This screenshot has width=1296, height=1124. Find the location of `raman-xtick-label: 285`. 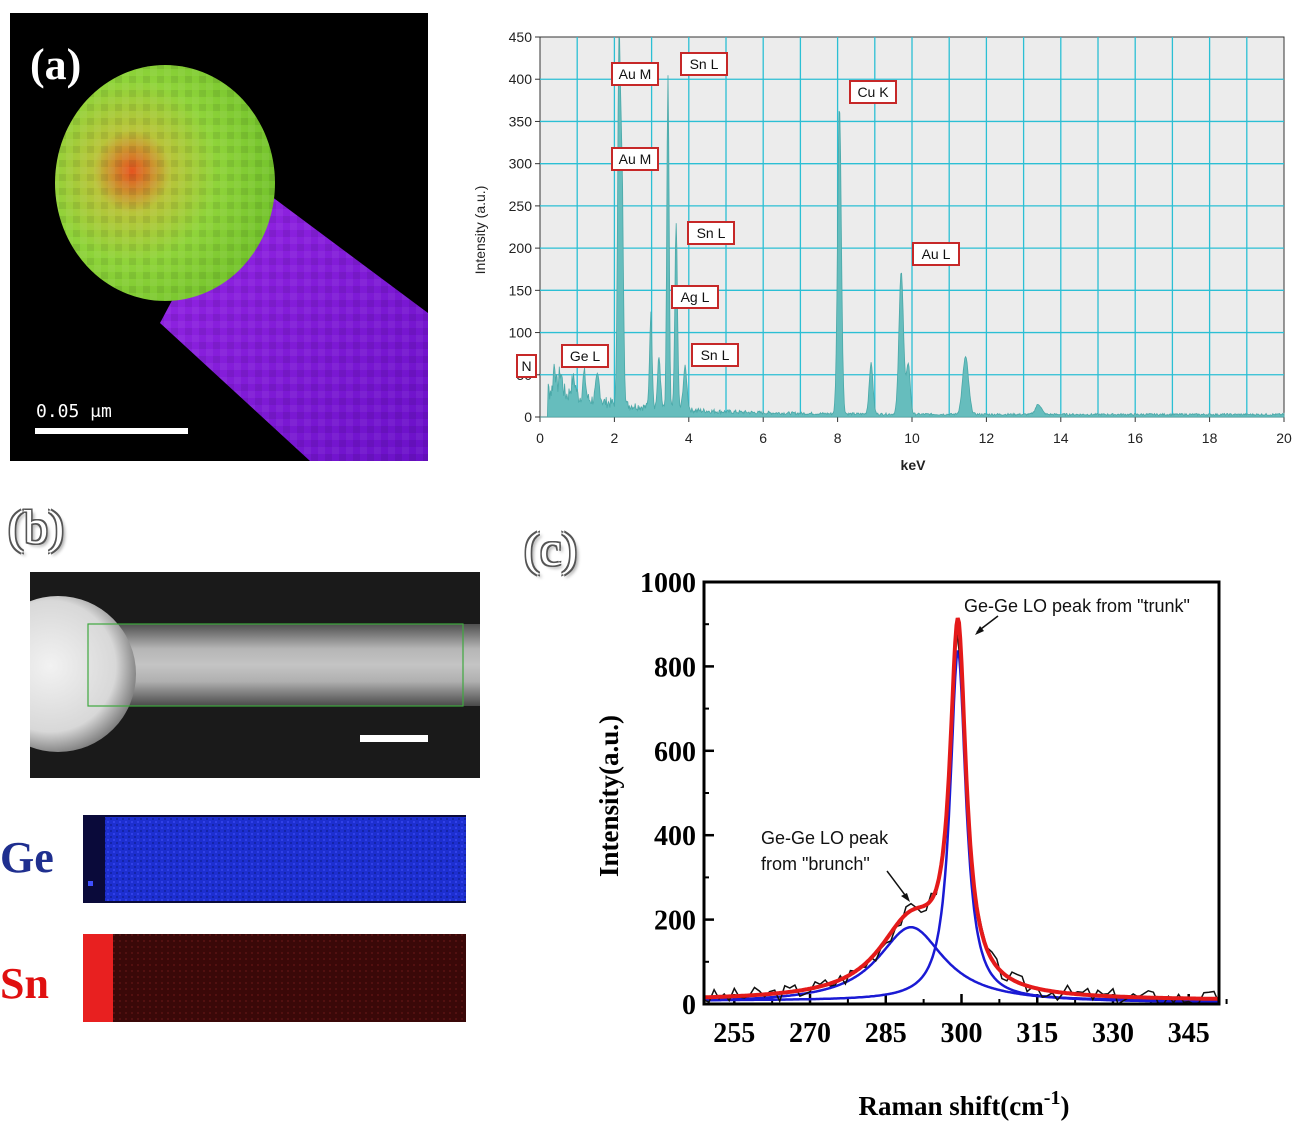

raman-xtick-label: 285 is located at coordinates (886, 1033).